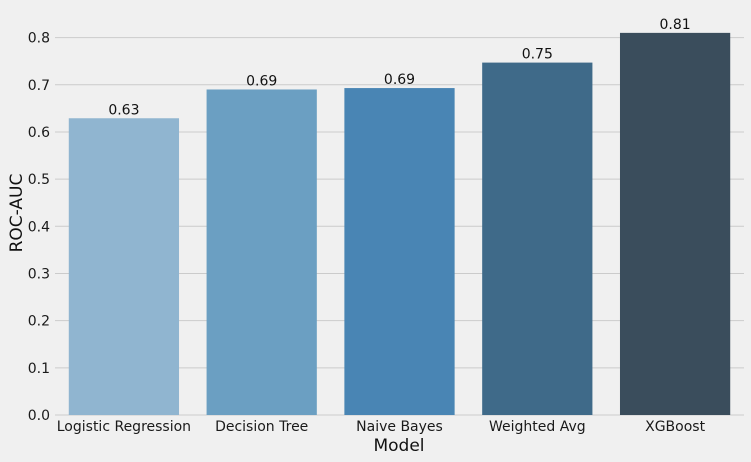  Describe the element at coordinates (39, 369) in the screenshot. I see `y-tick-label-1: 0.1` at that location.